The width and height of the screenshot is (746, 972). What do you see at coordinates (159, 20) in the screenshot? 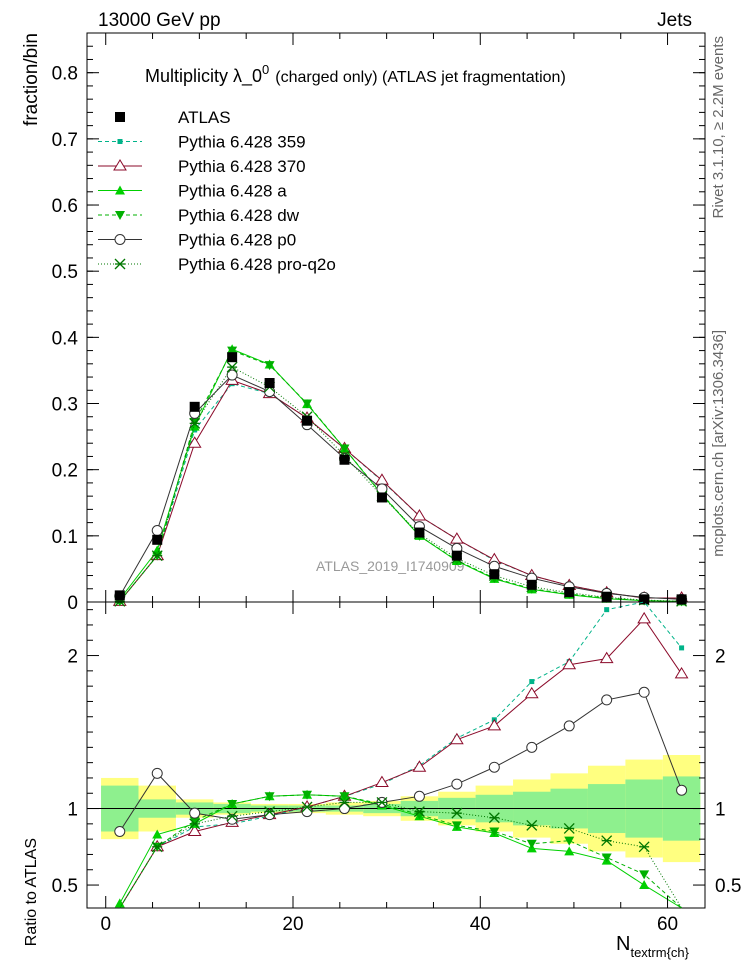
I see `header-energy-label: 13000 GeV pp` at bounding box center [159, 20].